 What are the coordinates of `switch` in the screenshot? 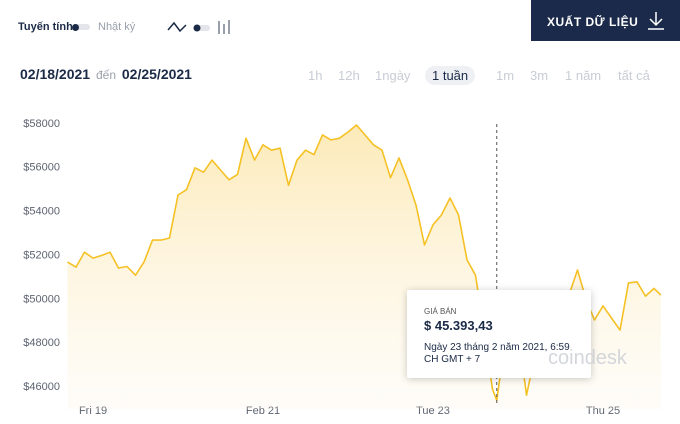 It's located at (81, 27).